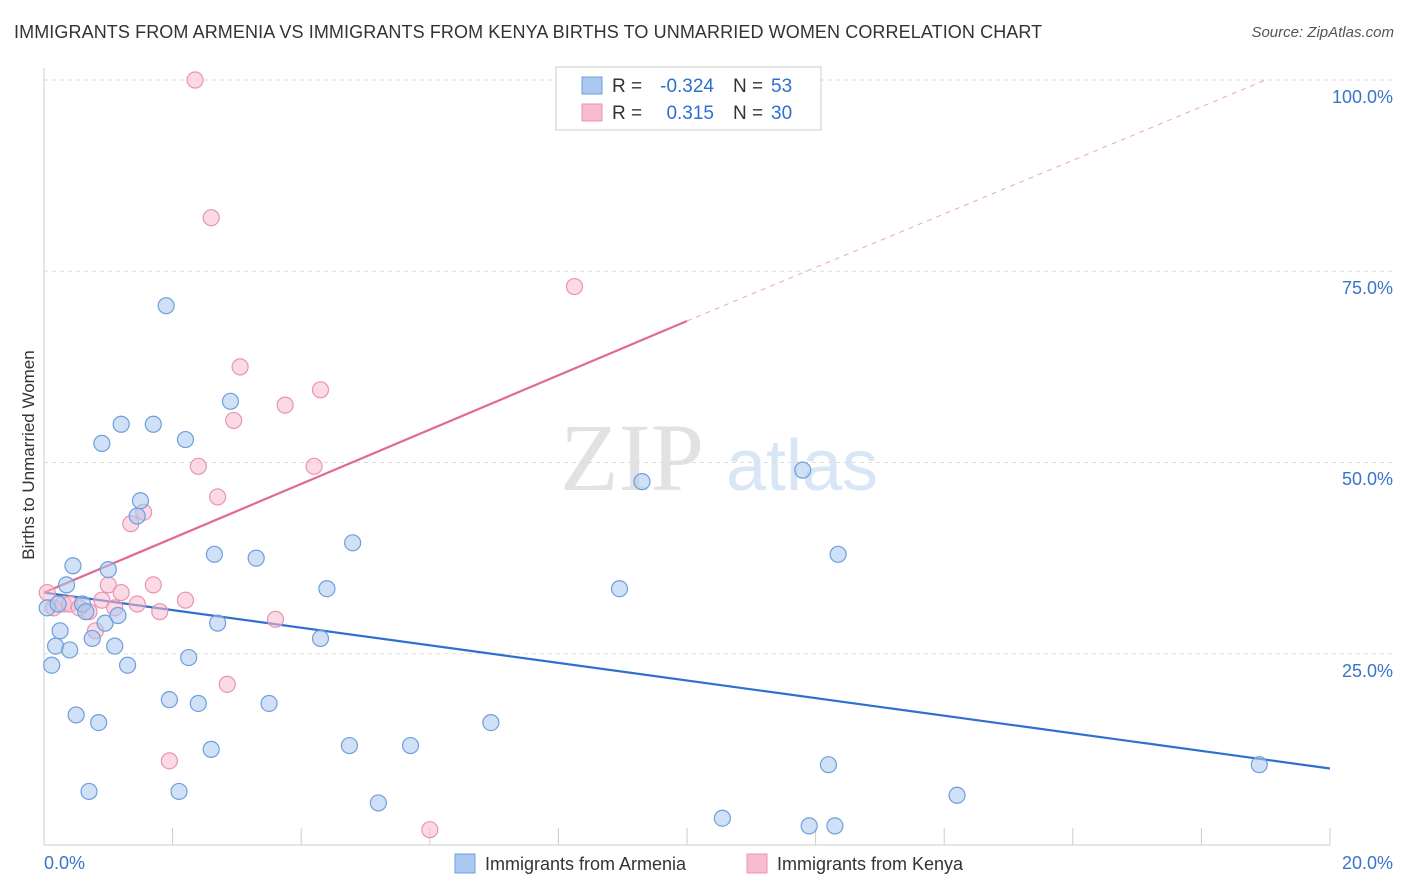  I want to click on y-axis-title: Births to Unmarried Women, so click(28, 454).